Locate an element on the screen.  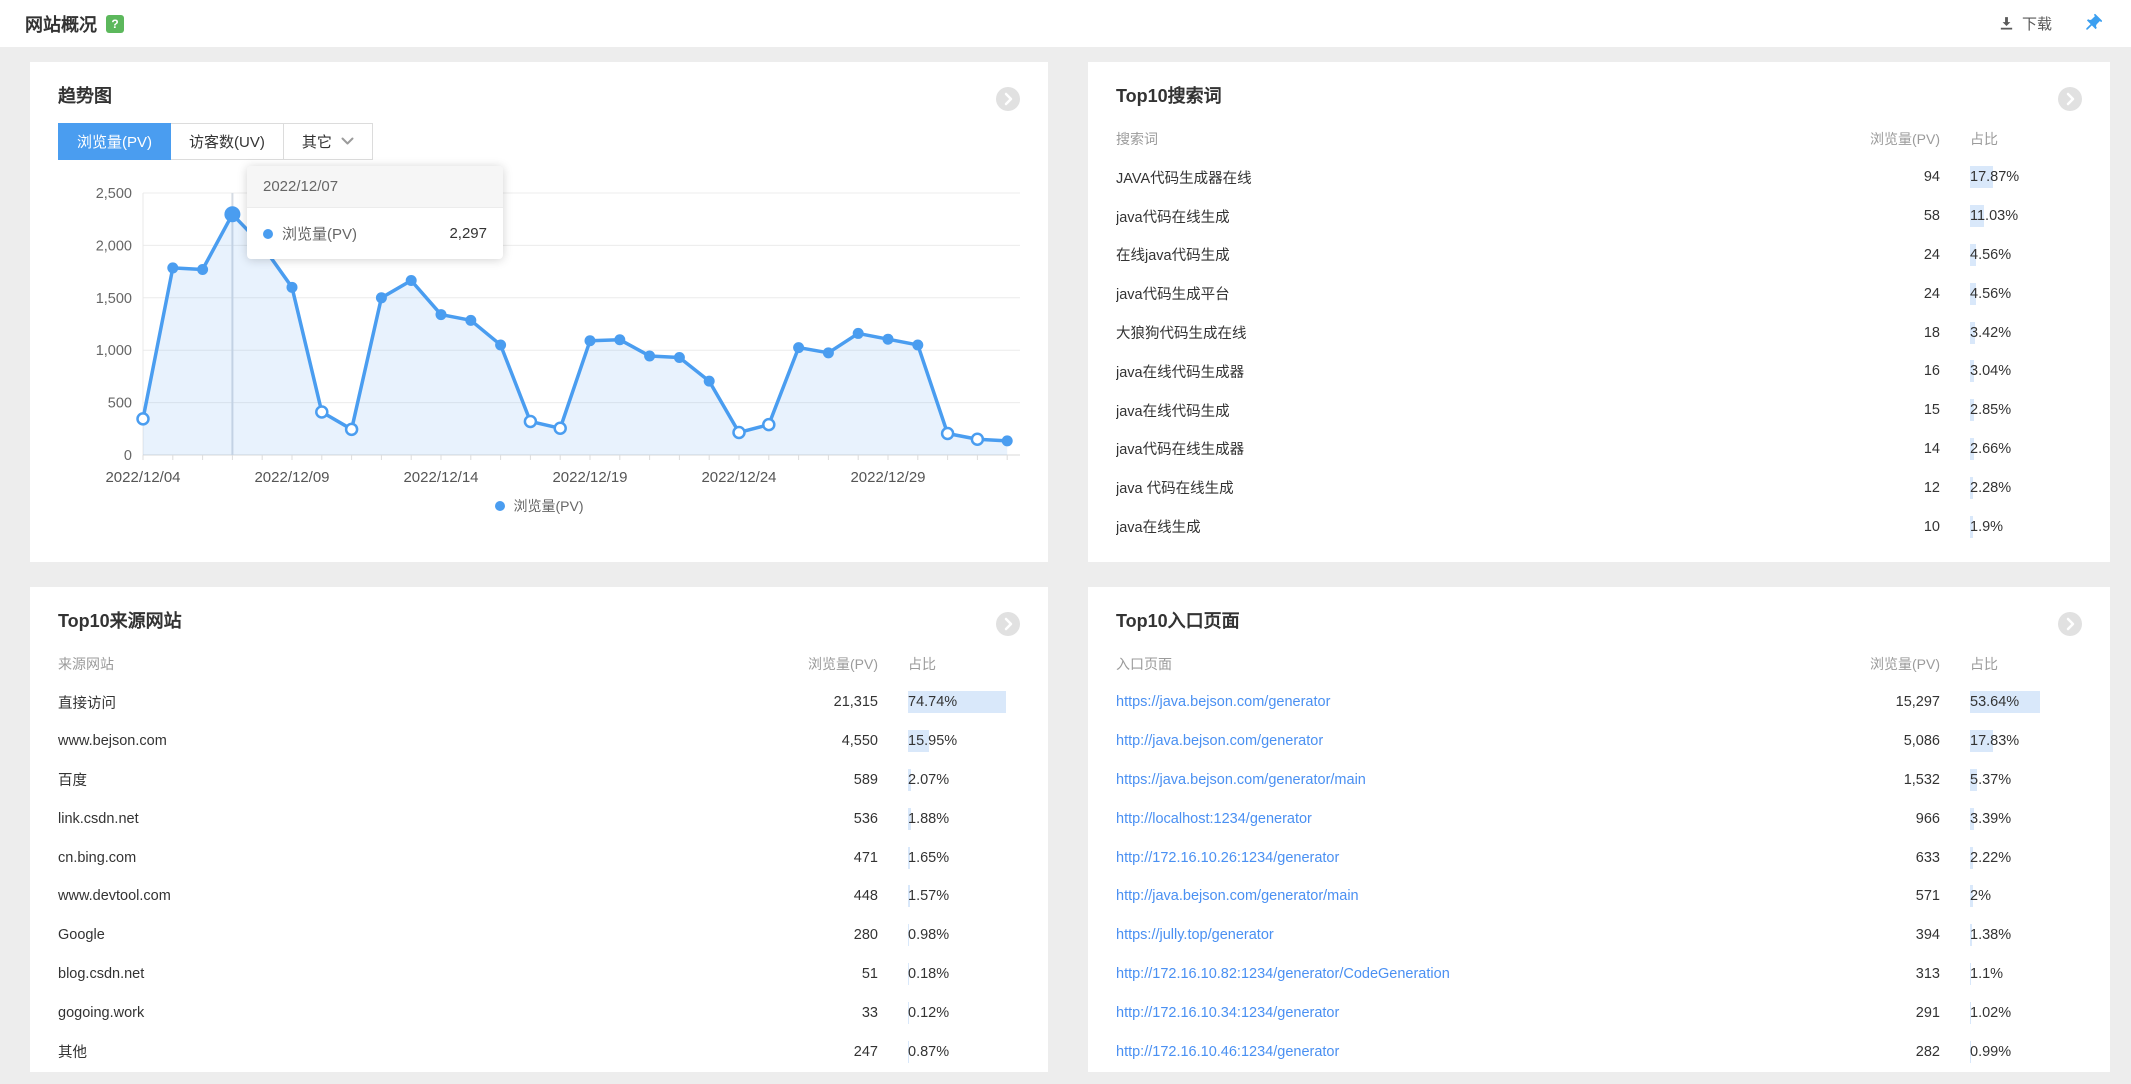
row-pct-cell: 1.9% is located at coordinates (2026, 526).